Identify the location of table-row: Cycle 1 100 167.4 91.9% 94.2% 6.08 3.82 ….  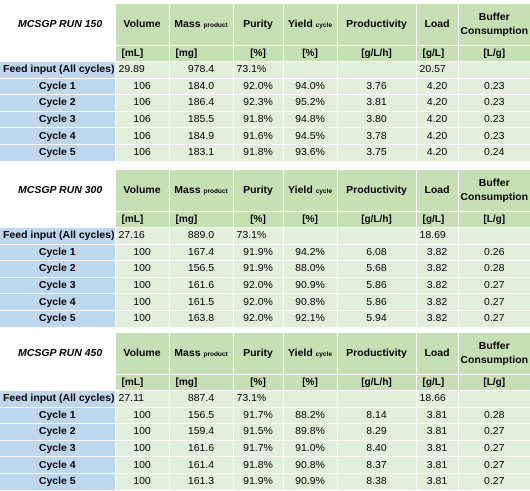
(265, 253).